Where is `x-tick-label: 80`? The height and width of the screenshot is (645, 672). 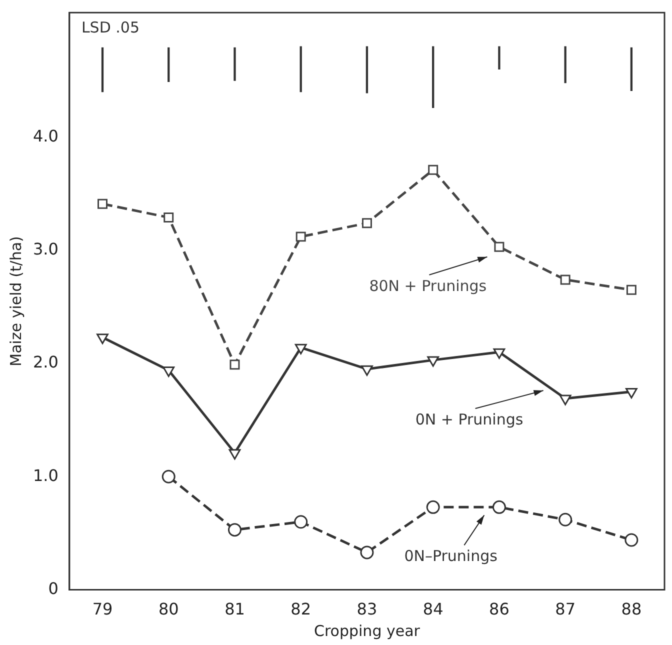 x-tick-label: 80 is located at coordinates (168, 609).